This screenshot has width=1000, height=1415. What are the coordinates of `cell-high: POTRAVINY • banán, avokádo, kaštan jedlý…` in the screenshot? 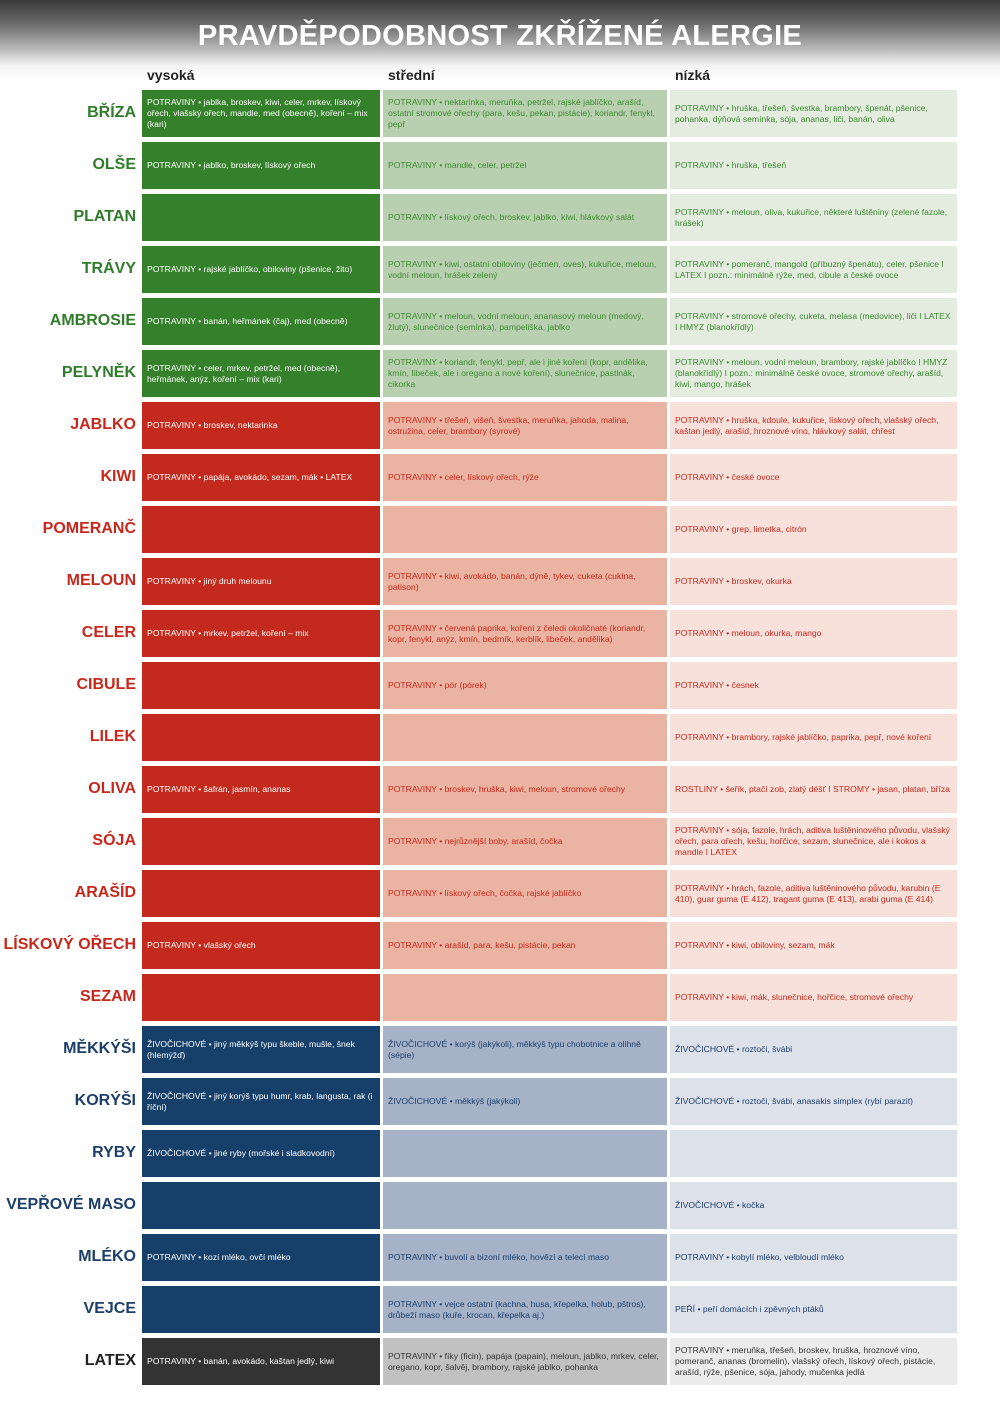 It's located at (261, 1361).